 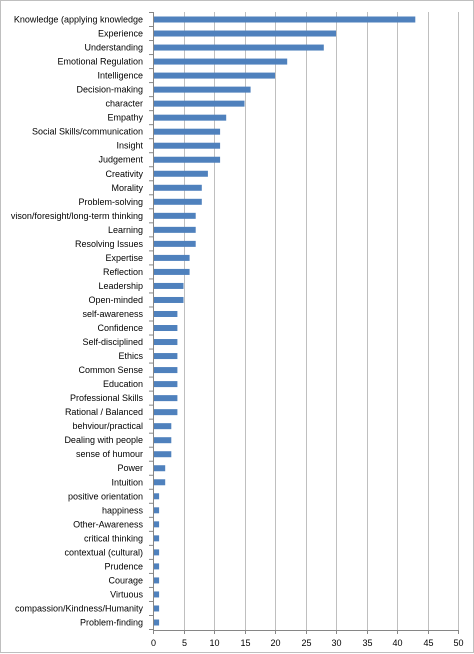 I want to click on x-tick-label: 5, so click(x=184, y=643).